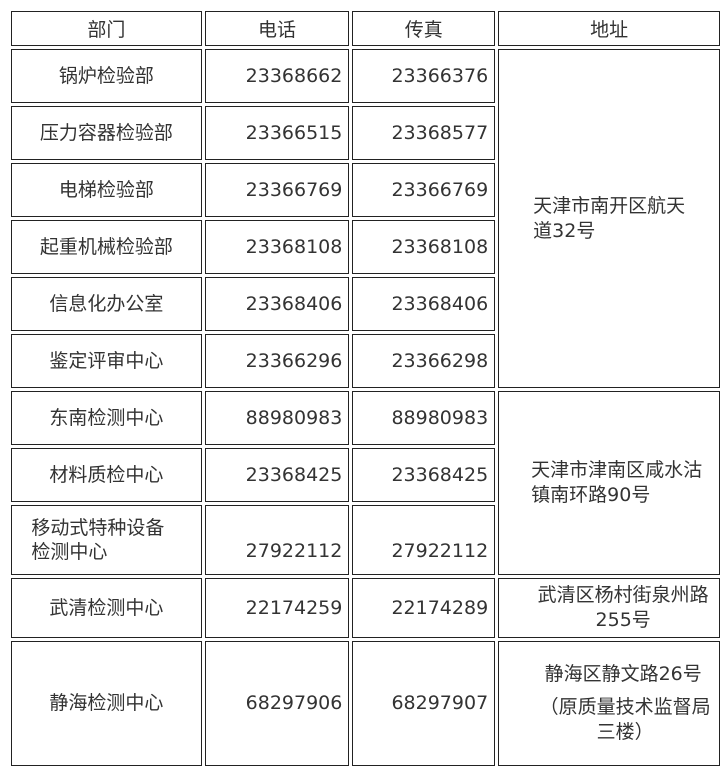 This screenshot has width=723, height=769. I want to click on fax-cell: 22174289, so click(424, 608).